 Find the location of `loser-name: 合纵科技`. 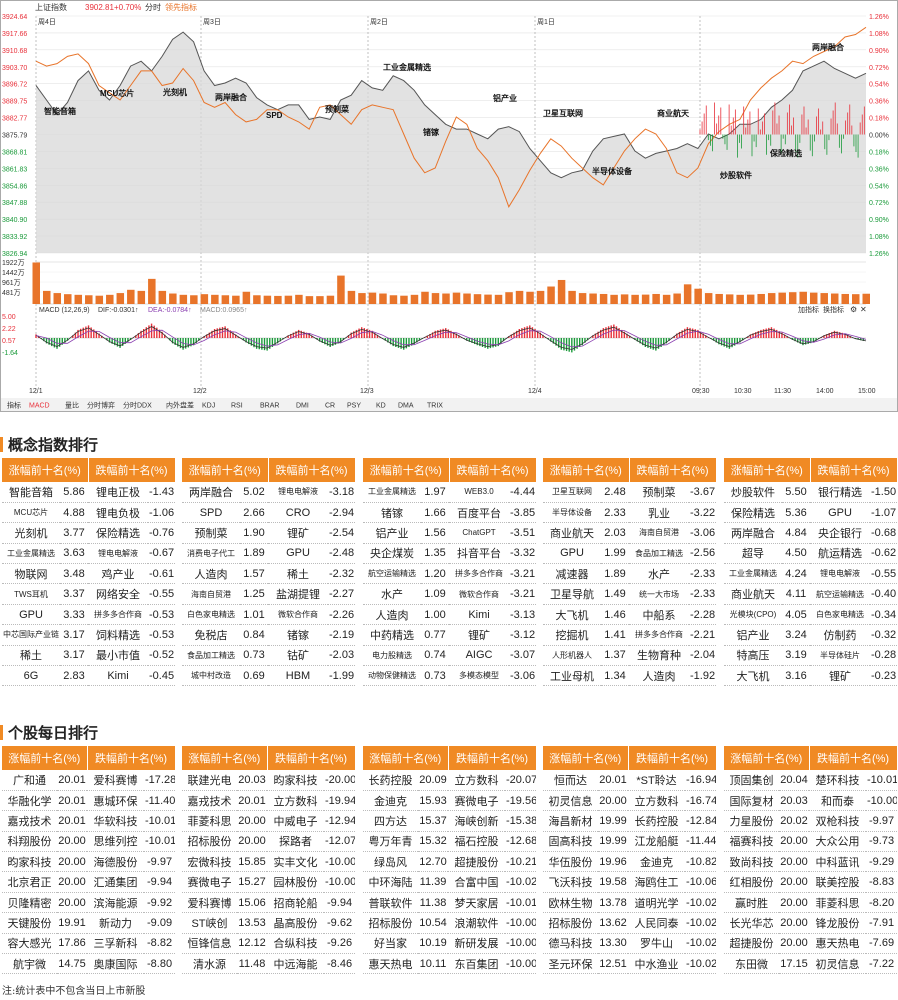

loser-name: 合纵科技 is located at coordinates (296, 944).